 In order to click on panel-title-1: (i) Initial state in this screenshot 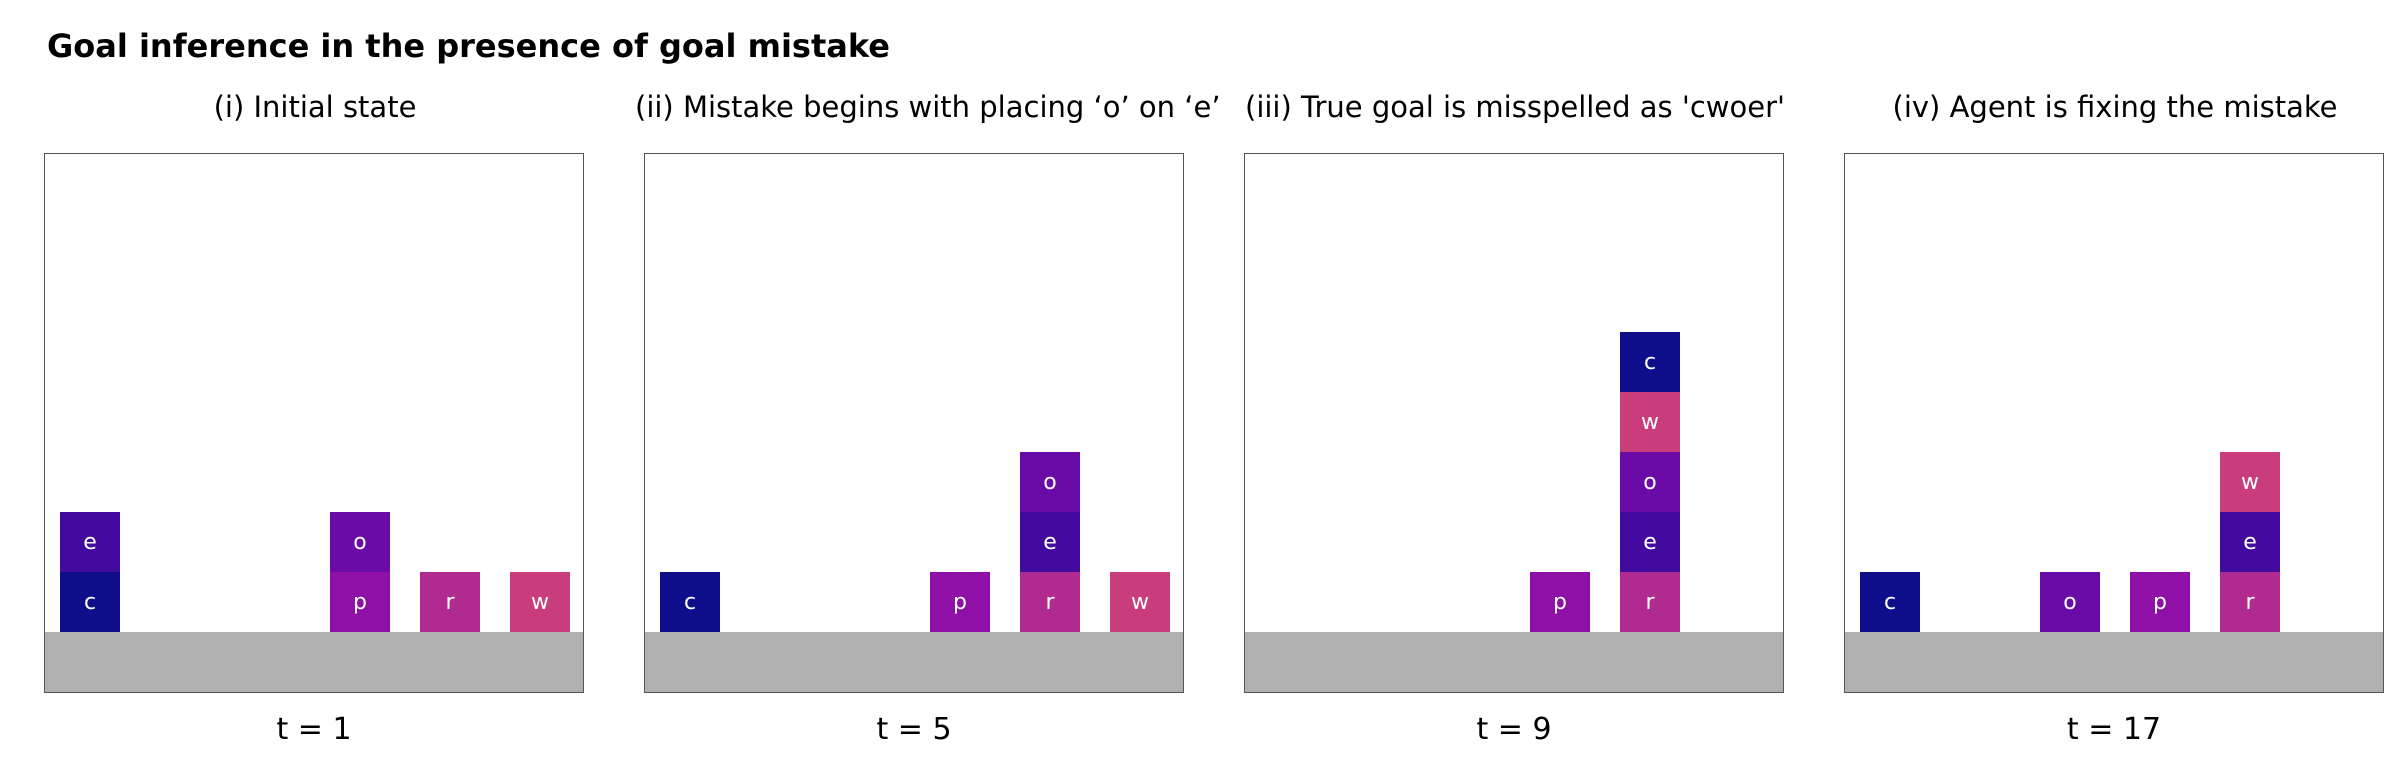, I will do `click(315, 107)`.